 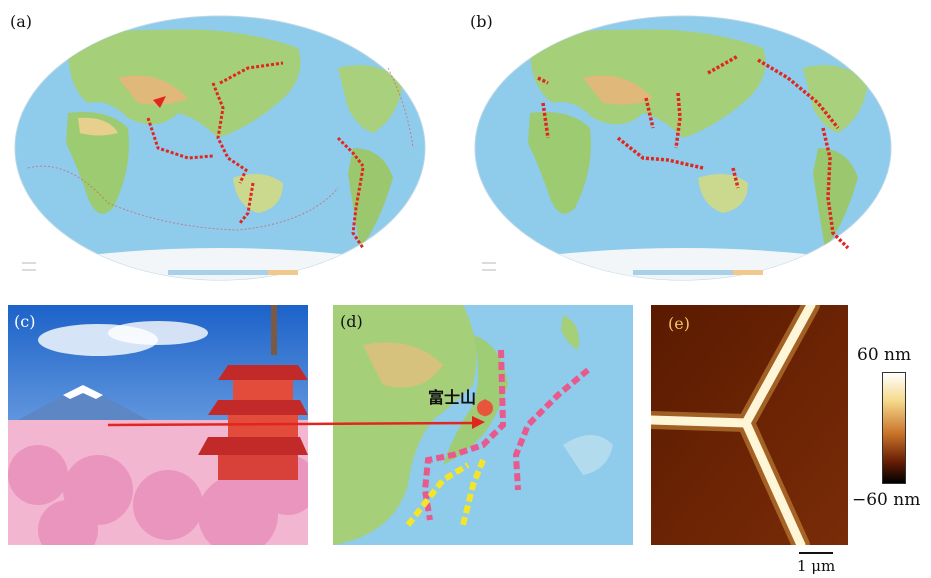 I want to click on pagoda, so click(x=253, y=392).